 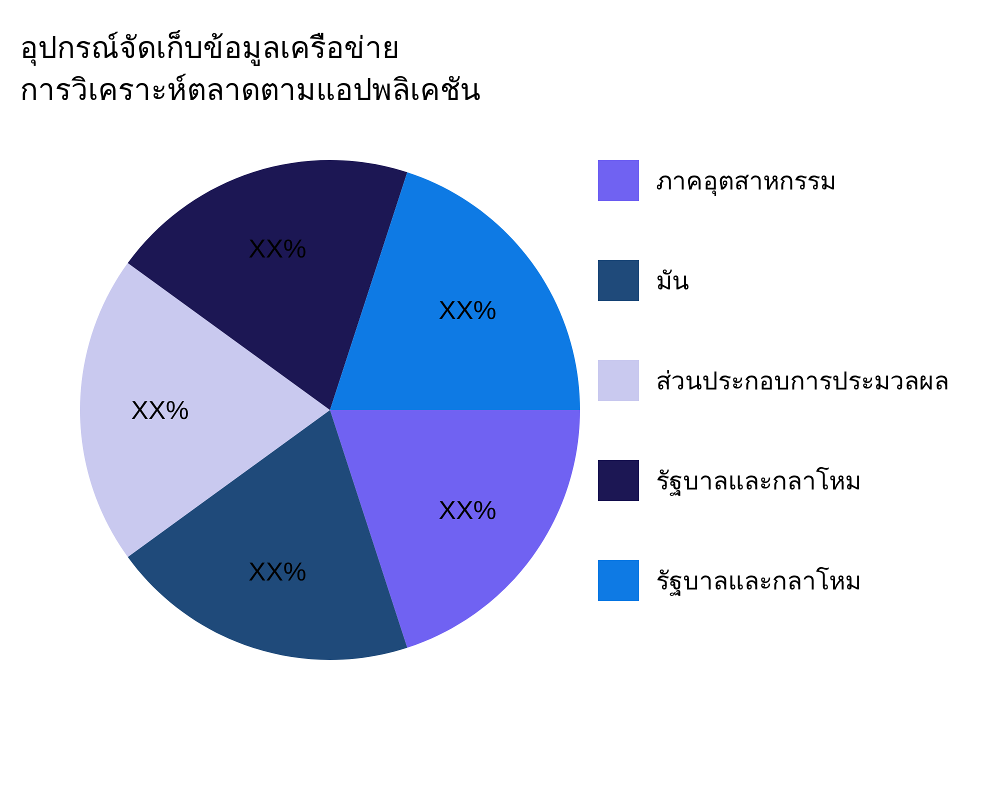 What do you see at coordinates (250, 68) in the screenshot?
I see `chart-title: อุปกรณ์จัดเก็บข้อมูลเครือข่าย การวิเคราะห์ตลาดตามแอปพลิเคชัน` at bounding box center [250, 68].